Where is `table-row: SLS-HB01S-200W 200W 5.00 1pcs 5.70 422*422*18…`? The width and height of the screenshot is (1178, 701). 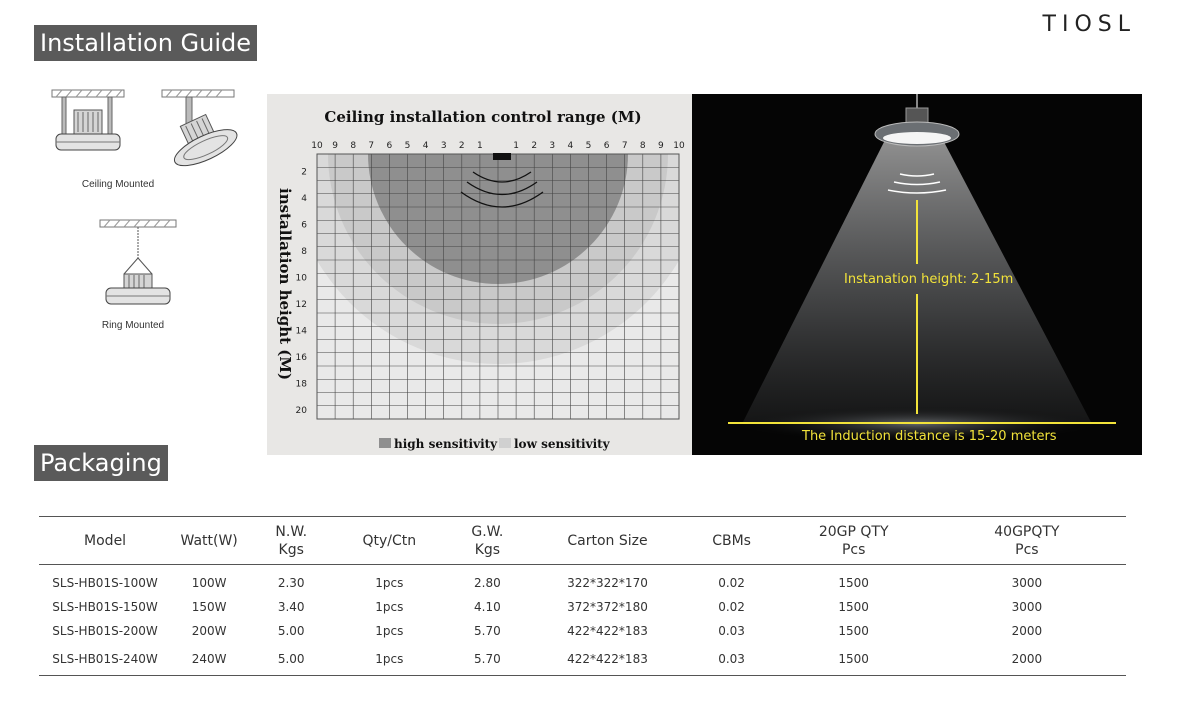 table-row: SLS-HB01S-200W 200W 5.00 1pcs 5.70 422*422*18… is located at coordinates (582, 631).